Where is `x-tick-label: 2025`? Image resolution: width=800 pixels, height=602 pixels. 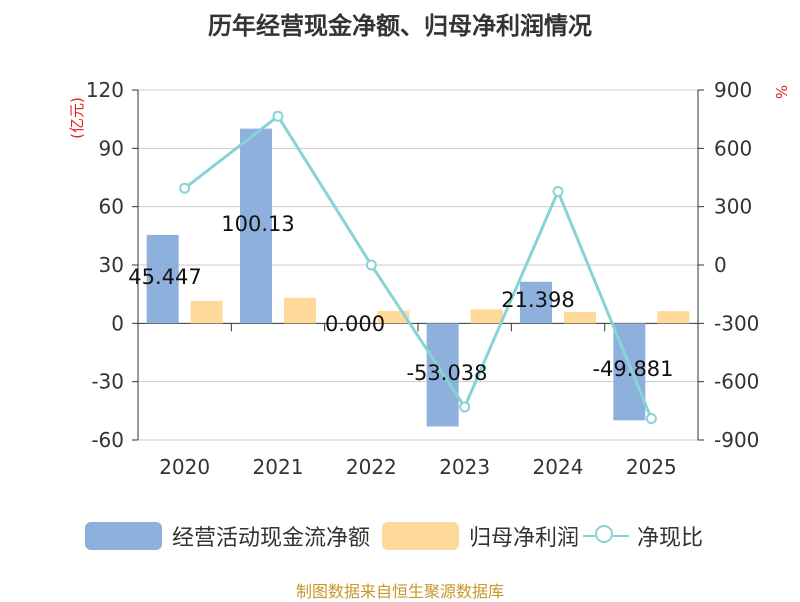
x-tick-label: 2025 is located at coordinates (651, 467).